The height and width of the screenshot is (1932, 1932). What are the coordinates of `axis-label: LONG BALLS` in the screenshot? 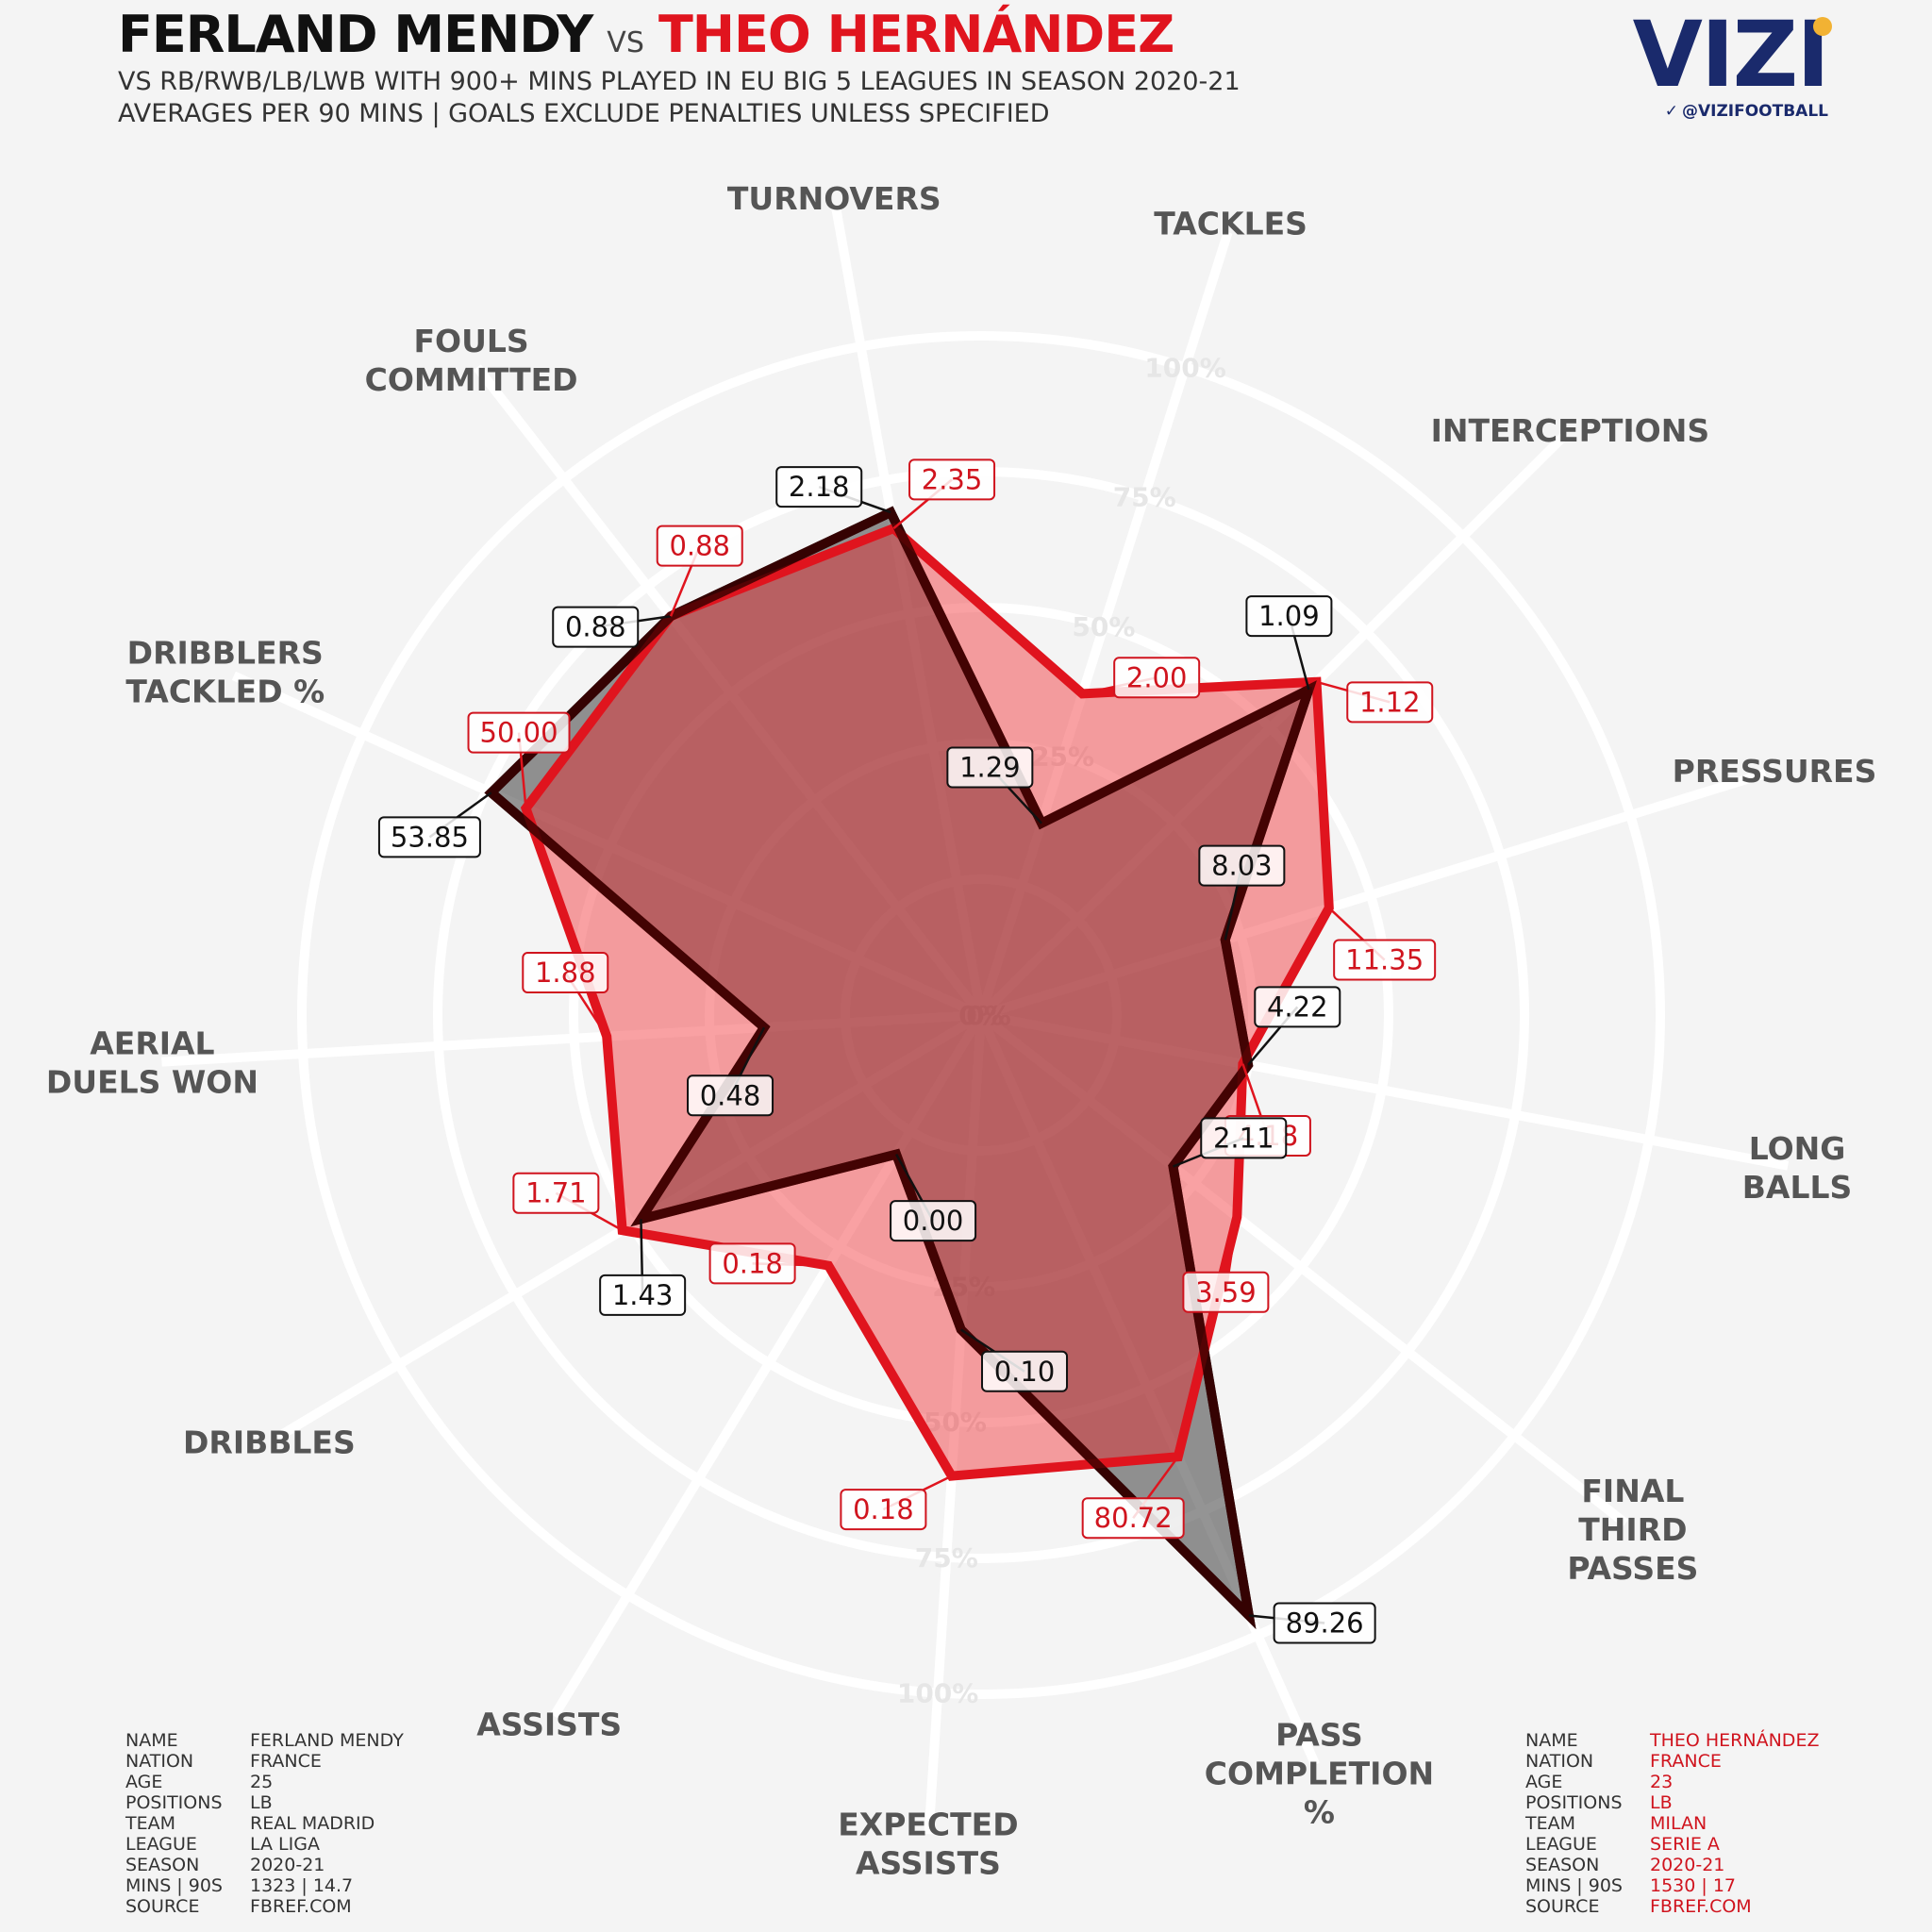 It's located at (1797, 1168).